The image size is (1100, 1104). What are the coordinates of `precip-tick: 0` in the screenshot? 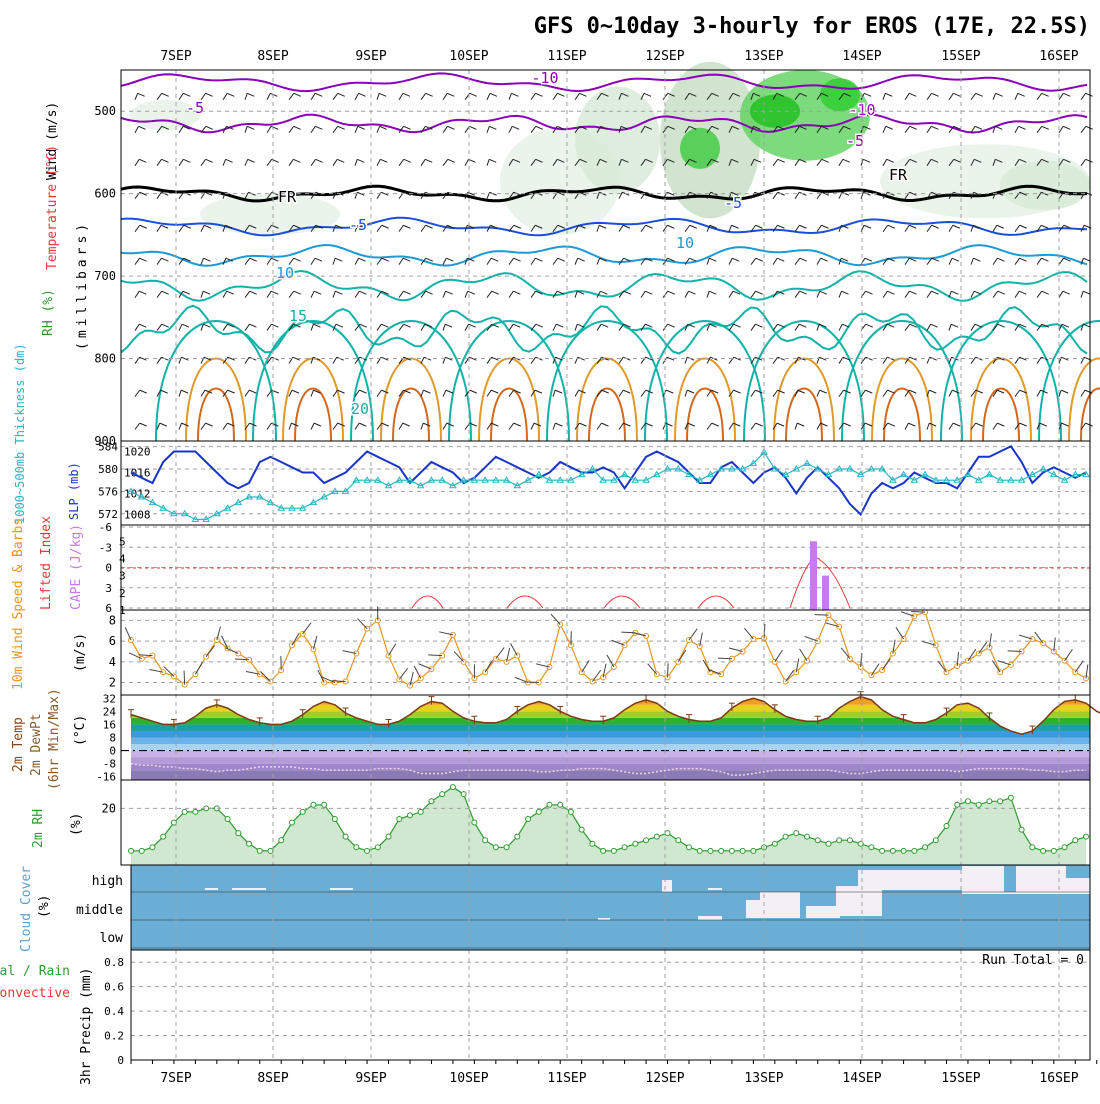 It's located at (120, 1060).